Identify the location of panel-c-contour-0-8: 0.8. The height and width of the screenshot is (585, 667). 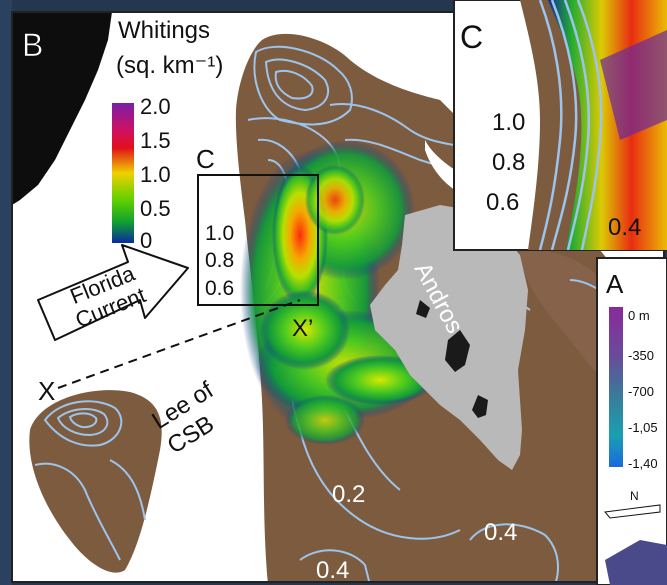
(508, 162).